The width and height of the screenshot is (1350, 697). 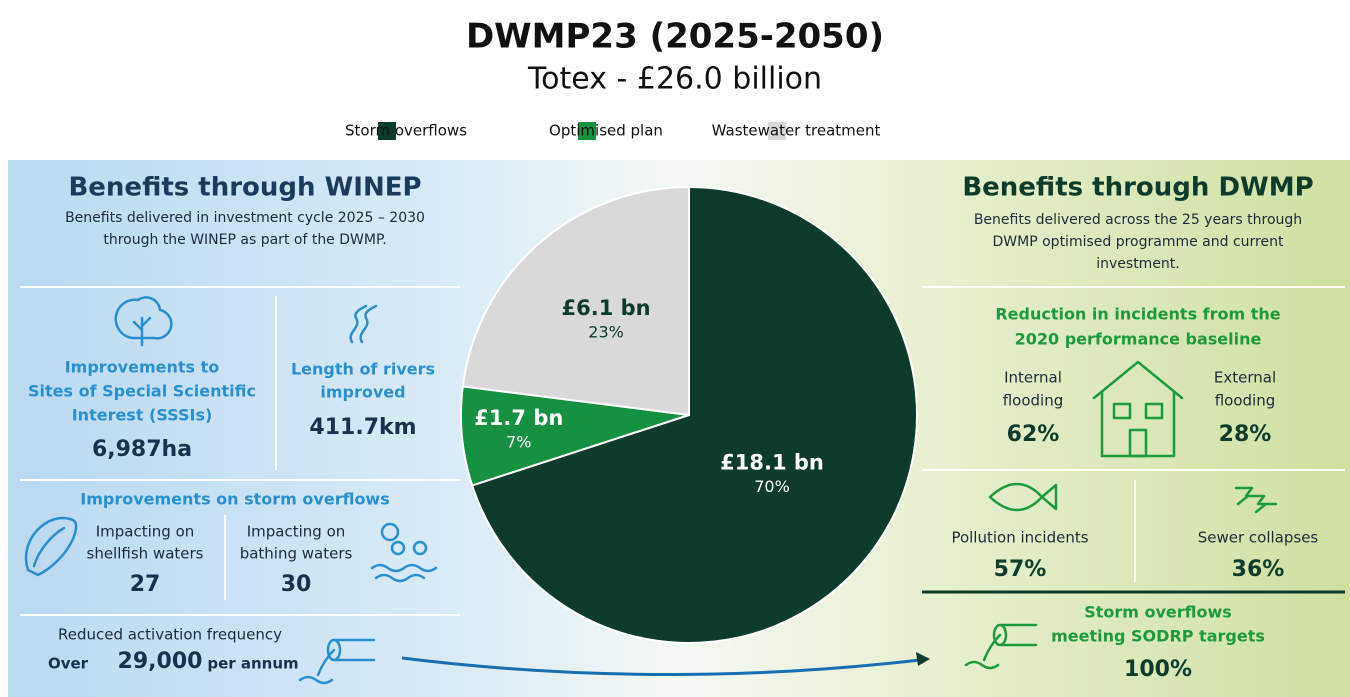 What do you see at coordinates (675, 37) in the screenshot?
I see `chart-title: DWMP23 (2025-2050)` at bounding box center [675, 37].